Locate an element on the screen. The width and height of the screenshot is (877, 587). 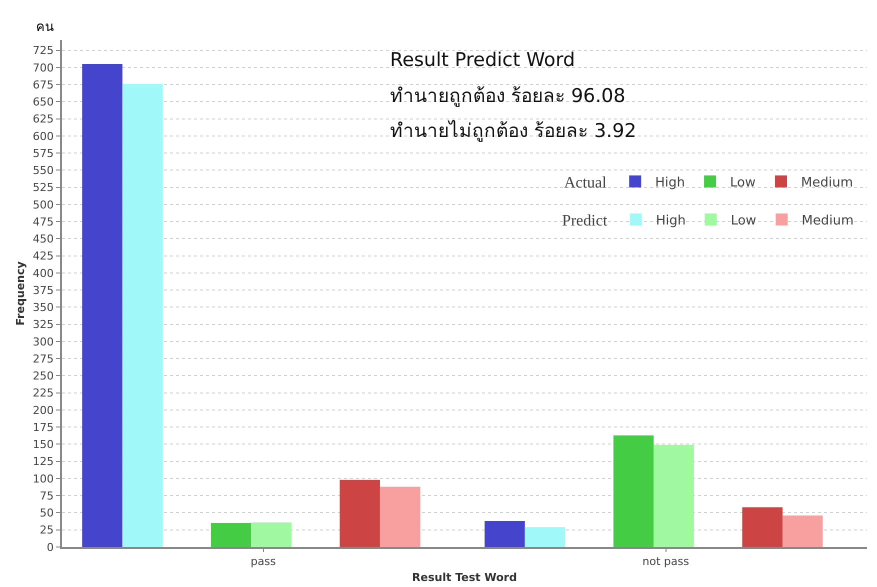
annotation: ทำนายไม่ถูกต้อง ร้อยละ 3.92 is located at coordinates (513, 131).